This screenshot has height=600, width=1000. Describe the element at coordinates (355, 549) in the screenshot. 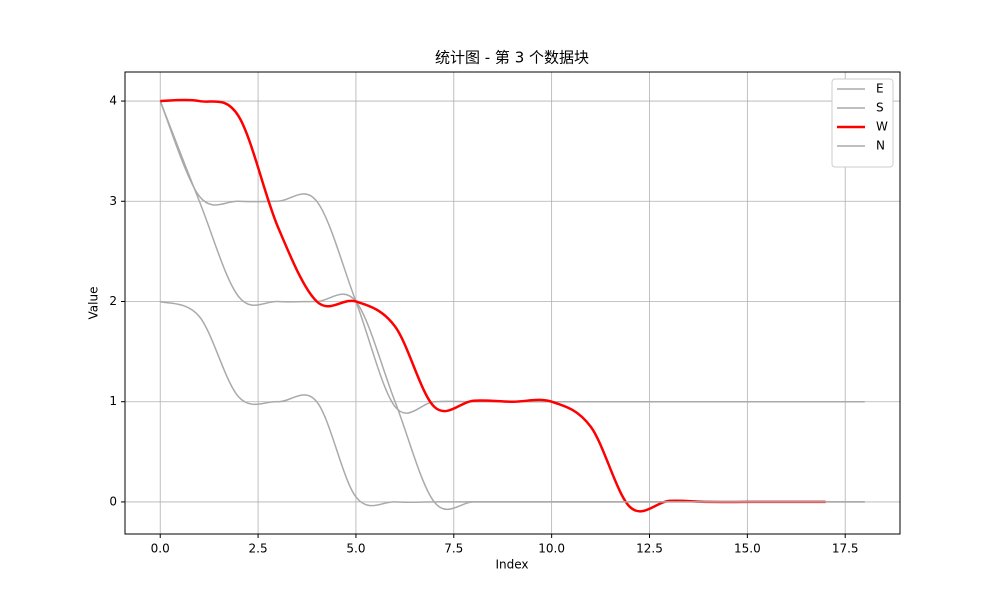

I see `x-tick-label: 5.0` at that location.